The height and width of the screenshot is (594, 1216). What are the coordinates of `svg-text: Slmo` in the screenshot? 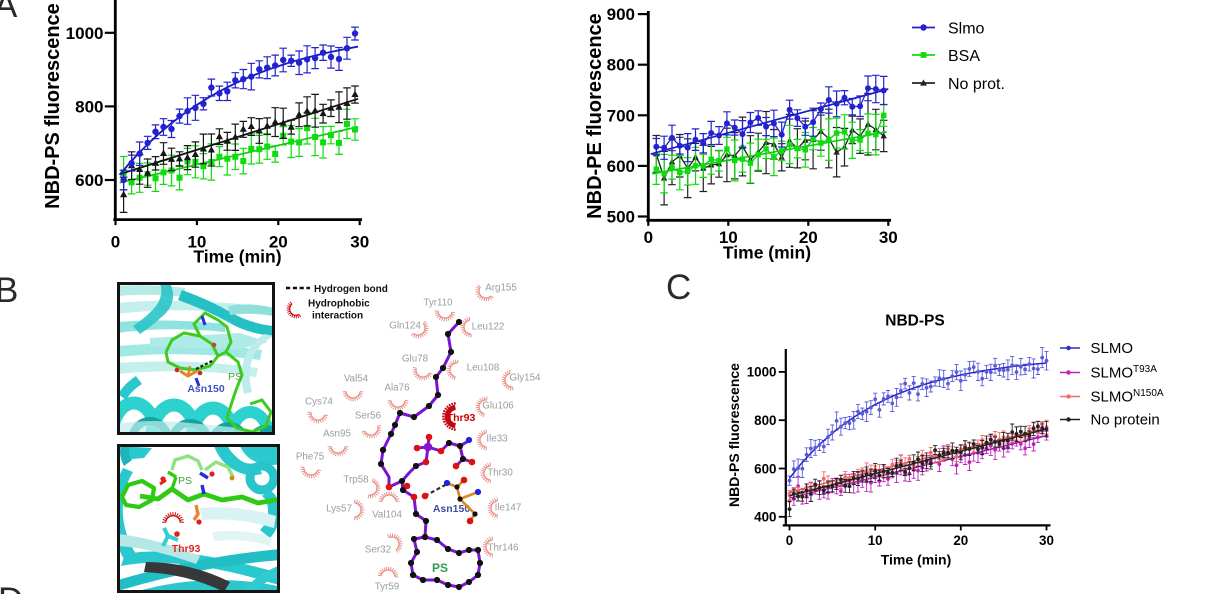 It's located at (966, 28).